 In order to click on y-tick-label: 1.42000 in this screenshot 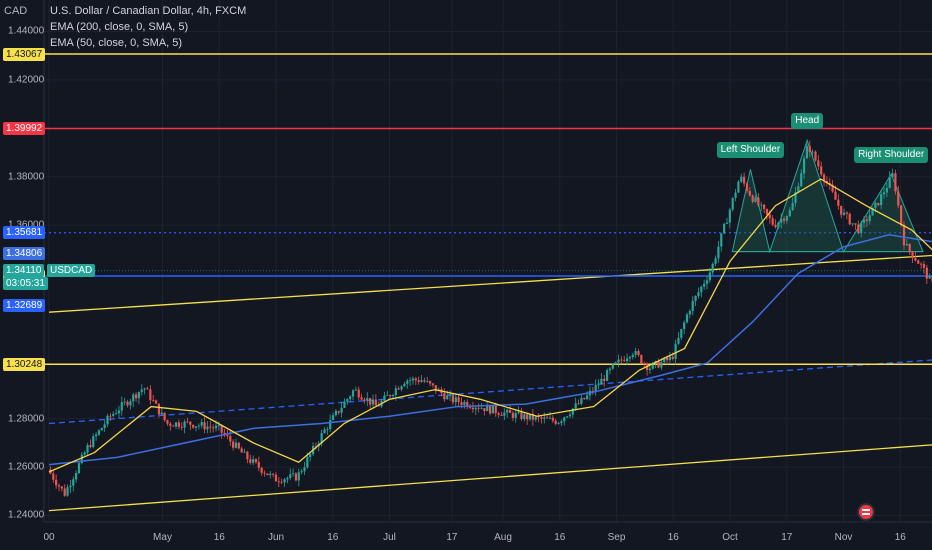, I will do `click(26, 80)`.